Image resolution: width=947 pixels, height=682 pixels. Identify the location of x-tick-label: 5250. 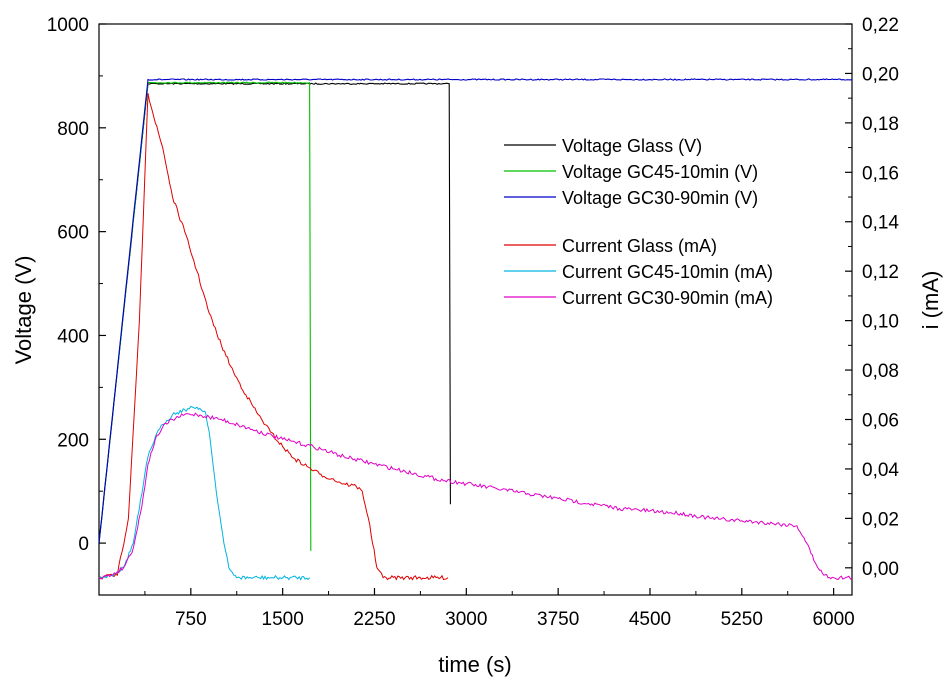
(742, 619).